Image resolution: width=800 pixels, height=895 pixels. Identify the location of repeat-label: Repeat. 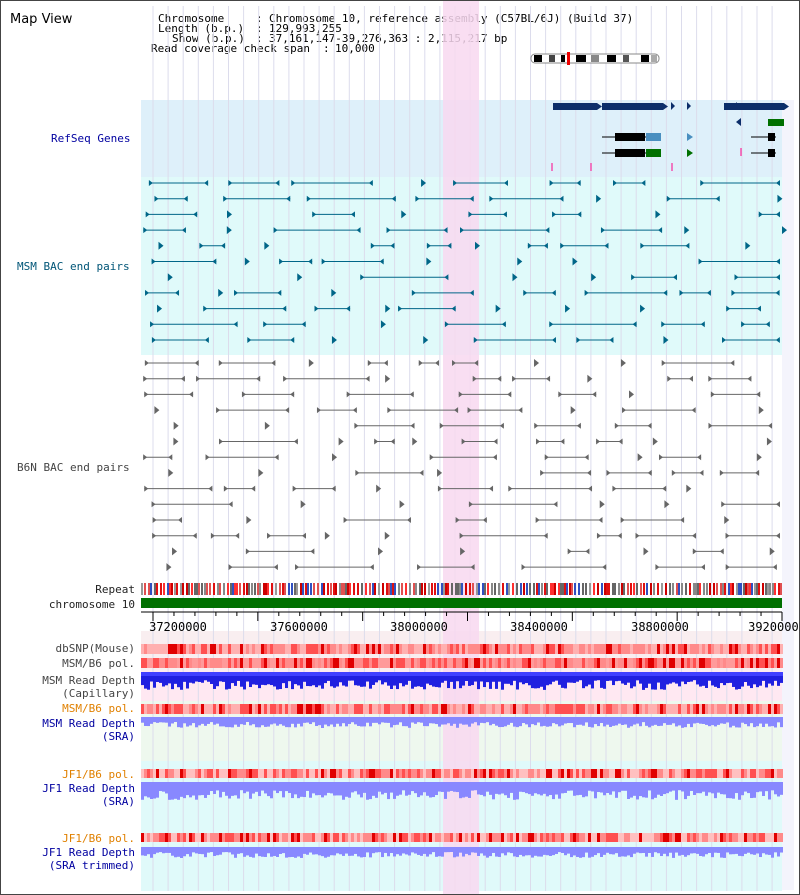
(115, 589).